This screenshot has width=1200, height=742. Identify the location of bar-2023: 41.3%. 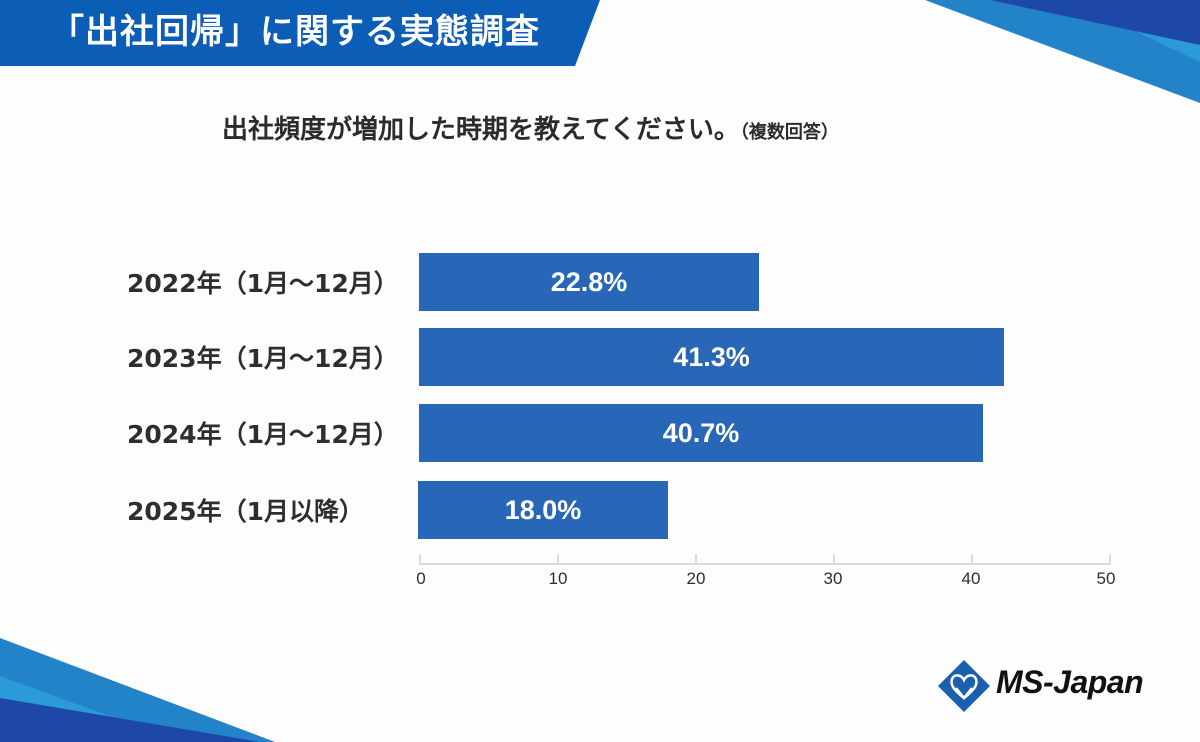
(711, 357).